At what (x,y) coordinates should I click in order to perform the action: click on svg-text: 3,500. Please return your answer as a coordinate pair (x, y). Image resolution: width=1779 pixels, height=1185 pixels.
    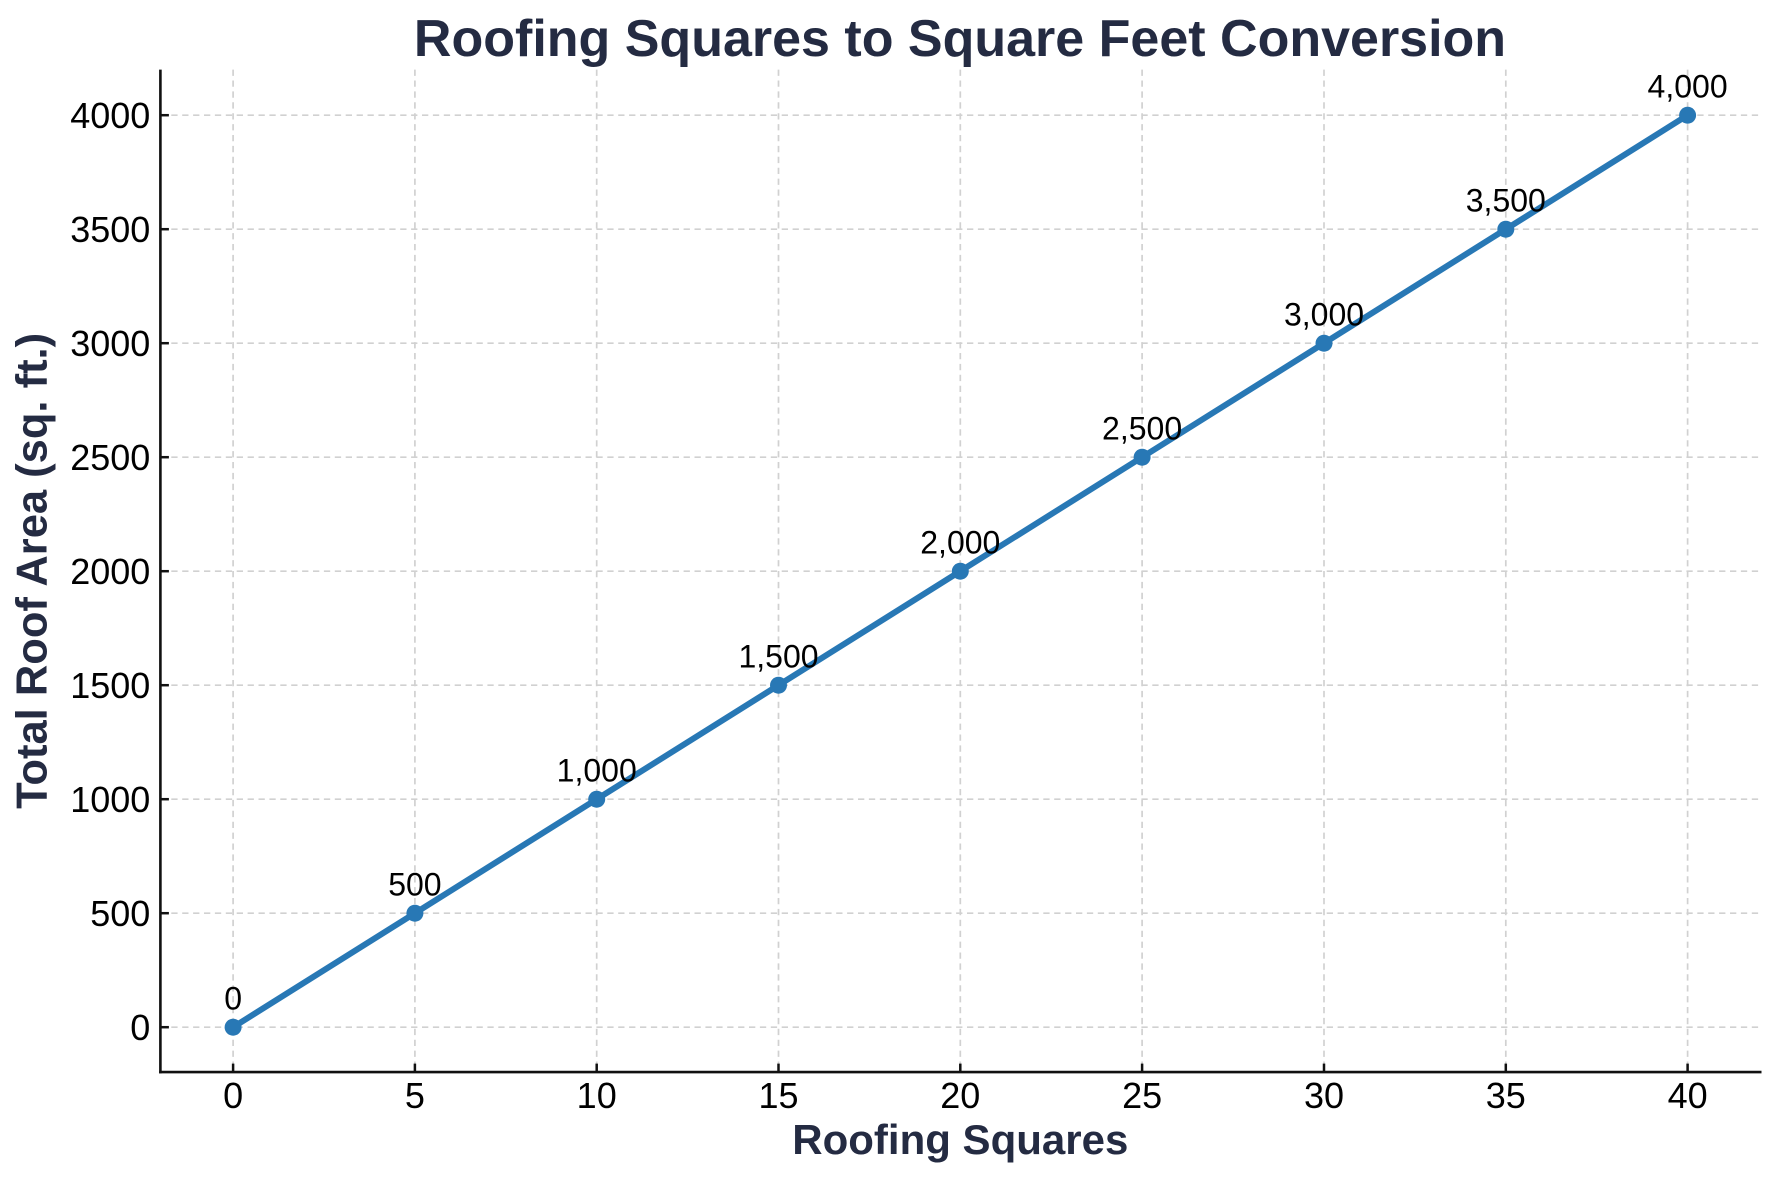
    Looking at the image, I should click on (1506, 201).